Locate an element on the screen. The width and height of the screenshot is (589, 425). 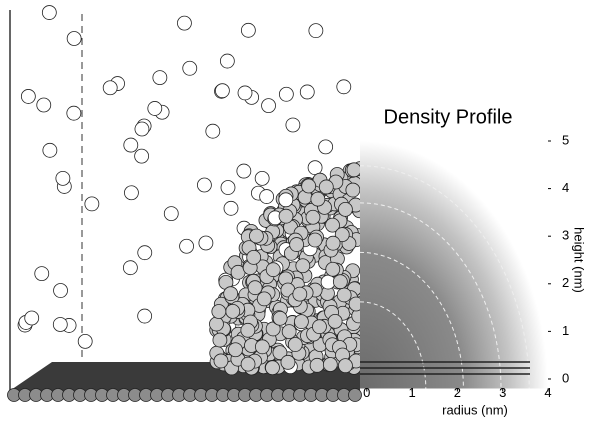
x-tick-label: 3 is located at coordinates (502, 392).